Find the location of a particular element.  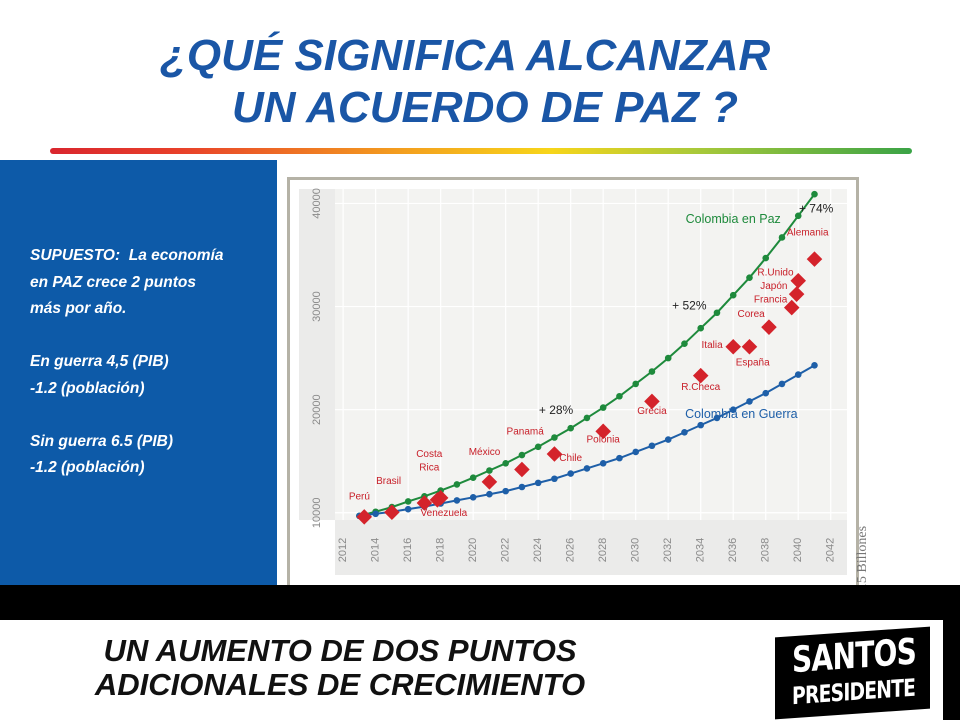

x-tick-label: 2020 is located at coordinates (473, 550).